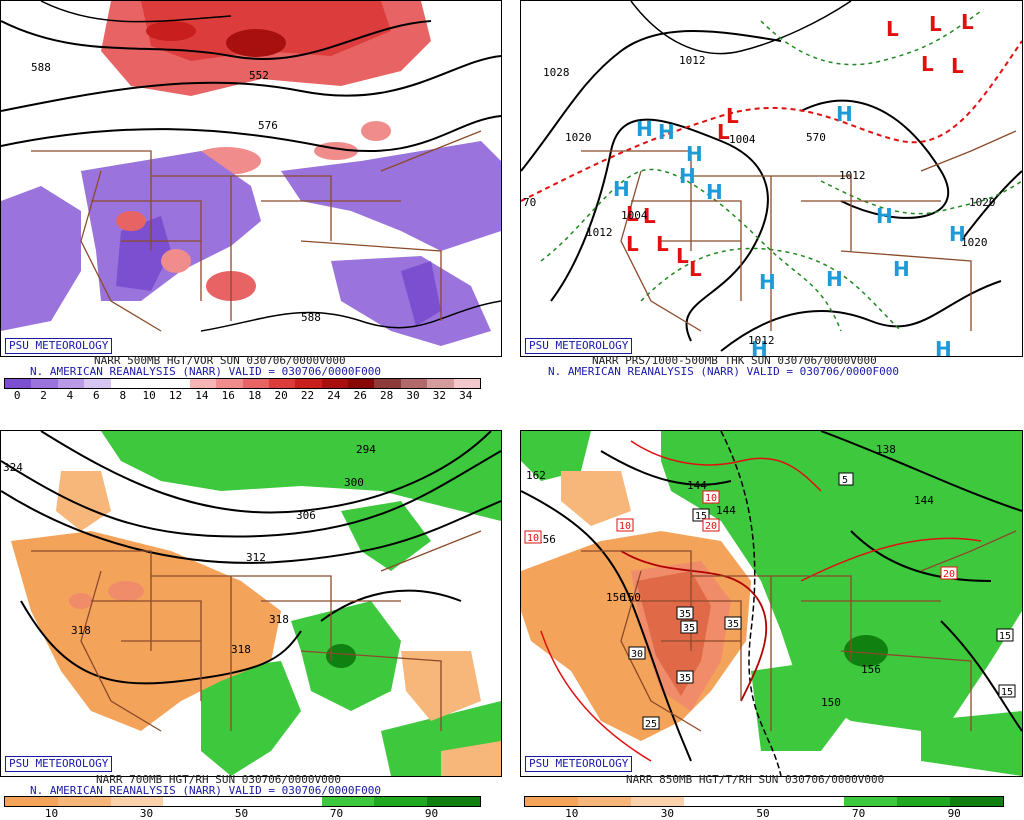  Describe the element at coordinates (1007, 691) in the screenshot. I see `temp-label-box: 15` at that location.